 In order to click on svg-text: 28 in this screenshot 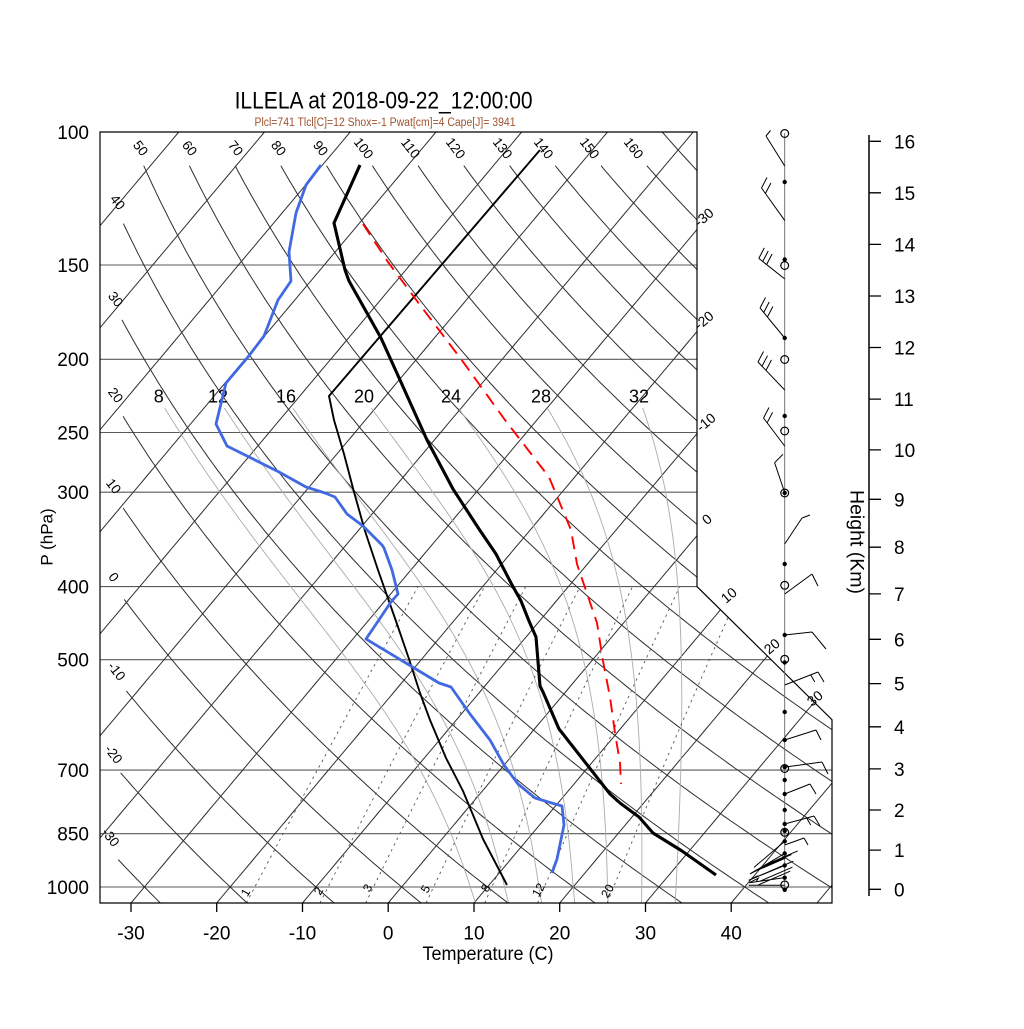, I will do `click(541, 397)`.